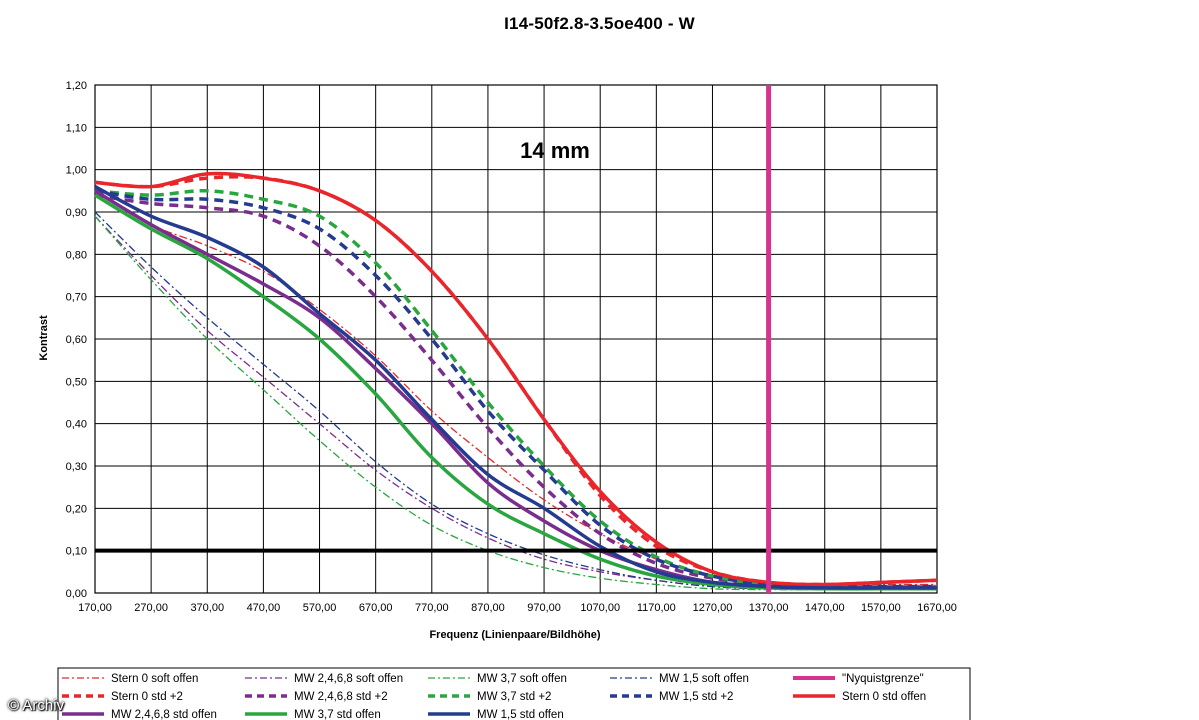 This screenshot has width=1199, height=720. Describe the element at coordinates (76, 467) in the screenshot. I see `y-tick-label: 0,30` at that location.